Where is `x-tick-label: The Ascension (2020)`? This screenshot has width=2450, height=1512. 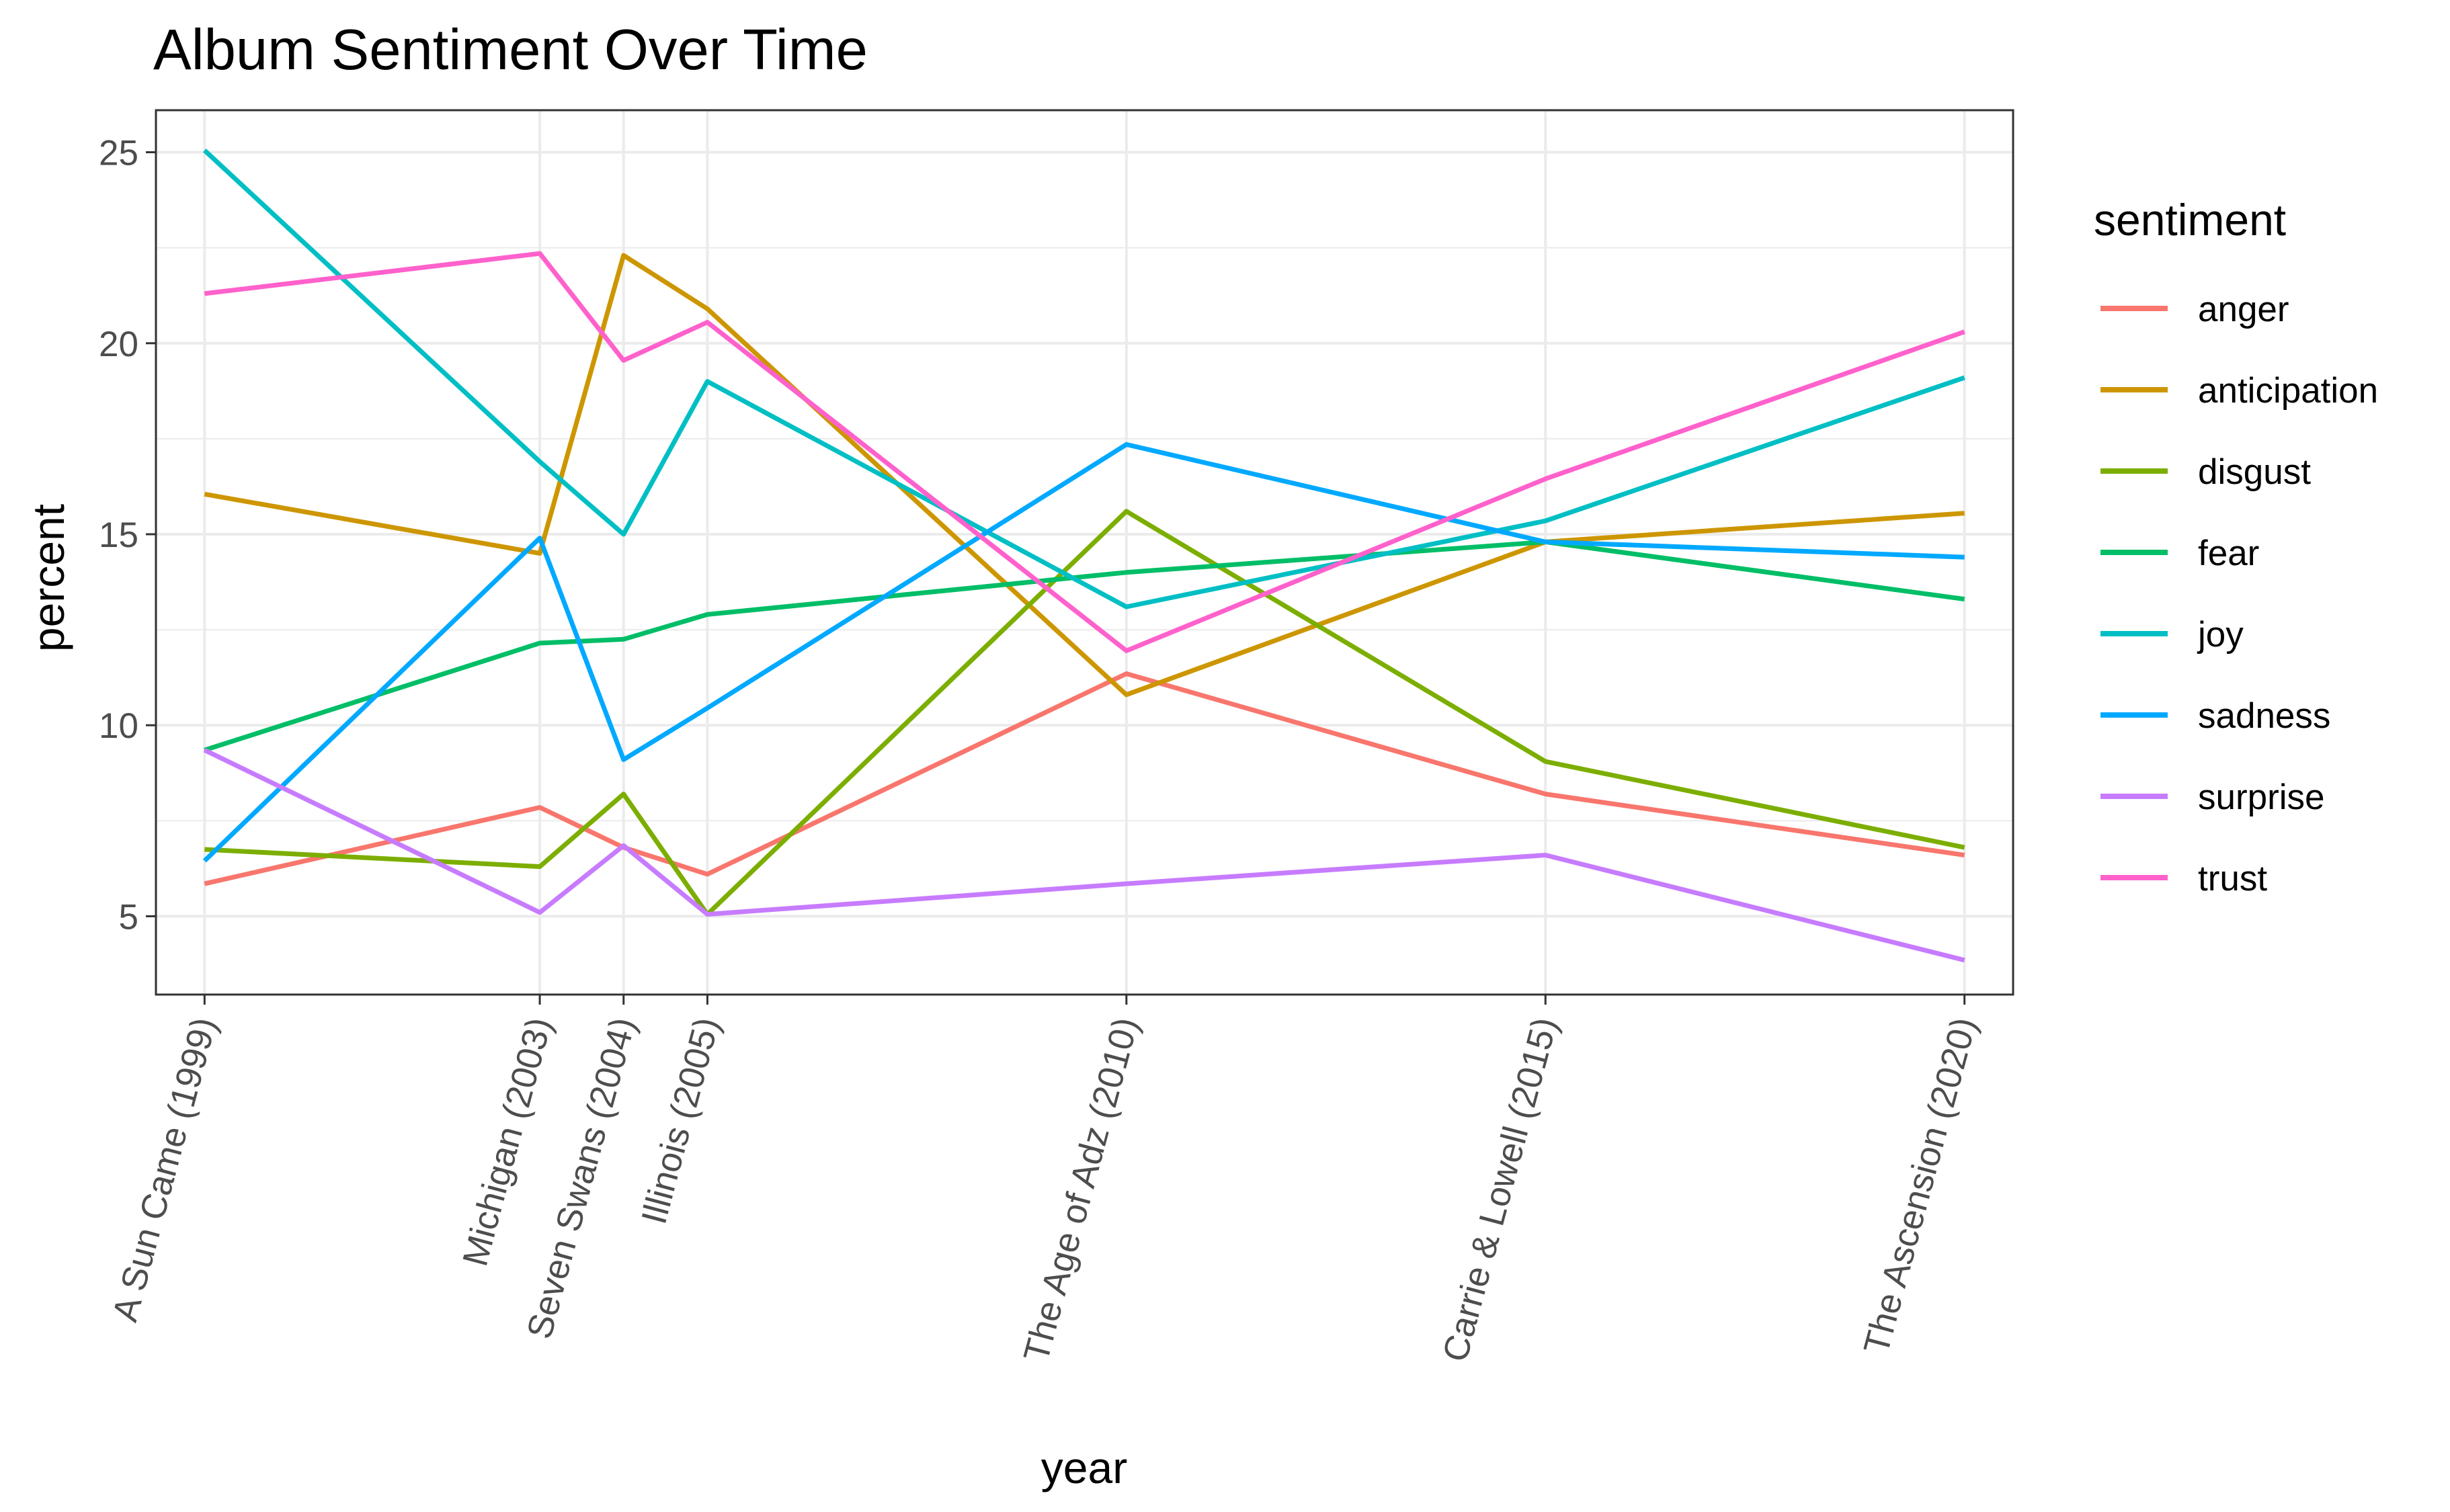 x-tick-label: The Ascension (2020) is located at coordinates (1920, 1185).